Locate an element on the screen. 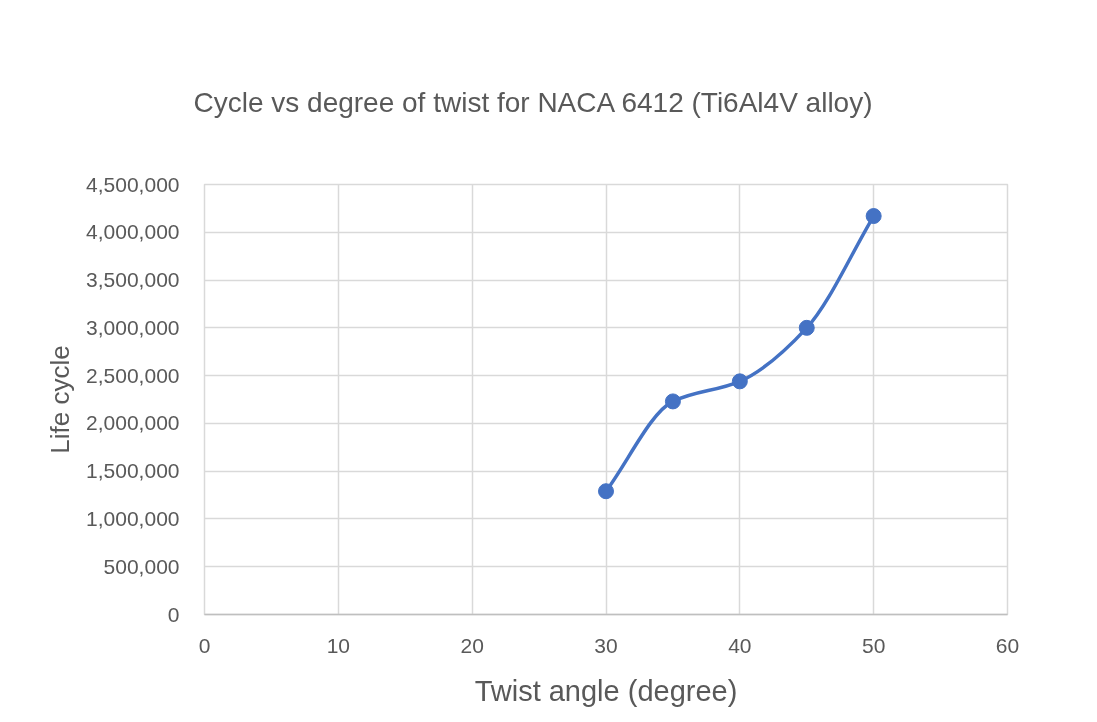 The width and height of the screenshot is (1097, 722). y-tick-label: 500,000 is located at coordinates (141, 566).